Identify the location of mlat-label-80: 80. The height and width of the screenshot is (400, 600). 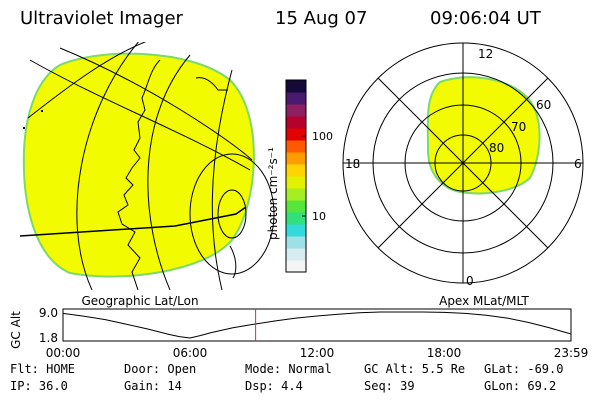
(496, 148).